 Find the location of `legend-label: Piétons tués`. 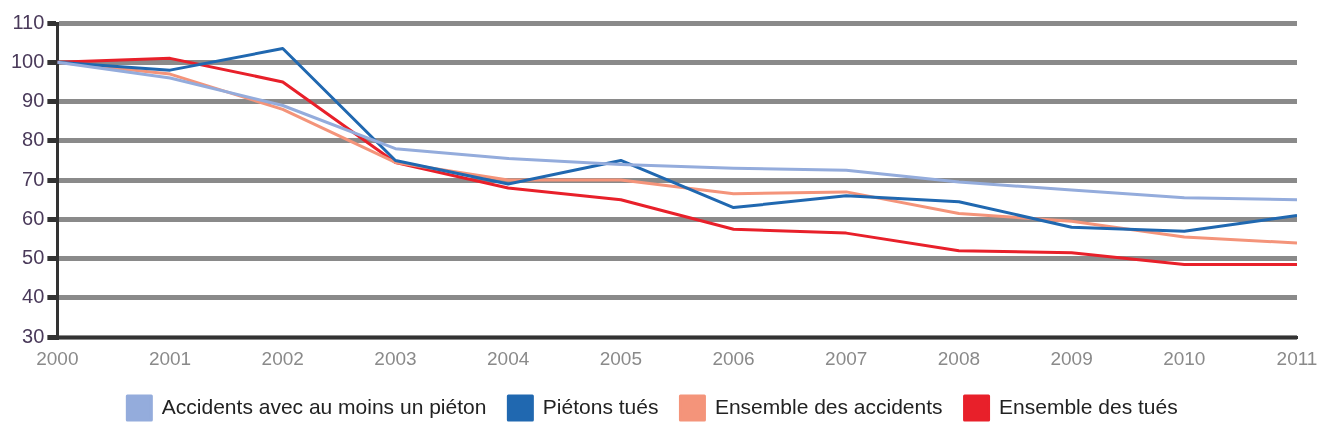

legend-label: Piétons tués is located at coordinates (600, 406).